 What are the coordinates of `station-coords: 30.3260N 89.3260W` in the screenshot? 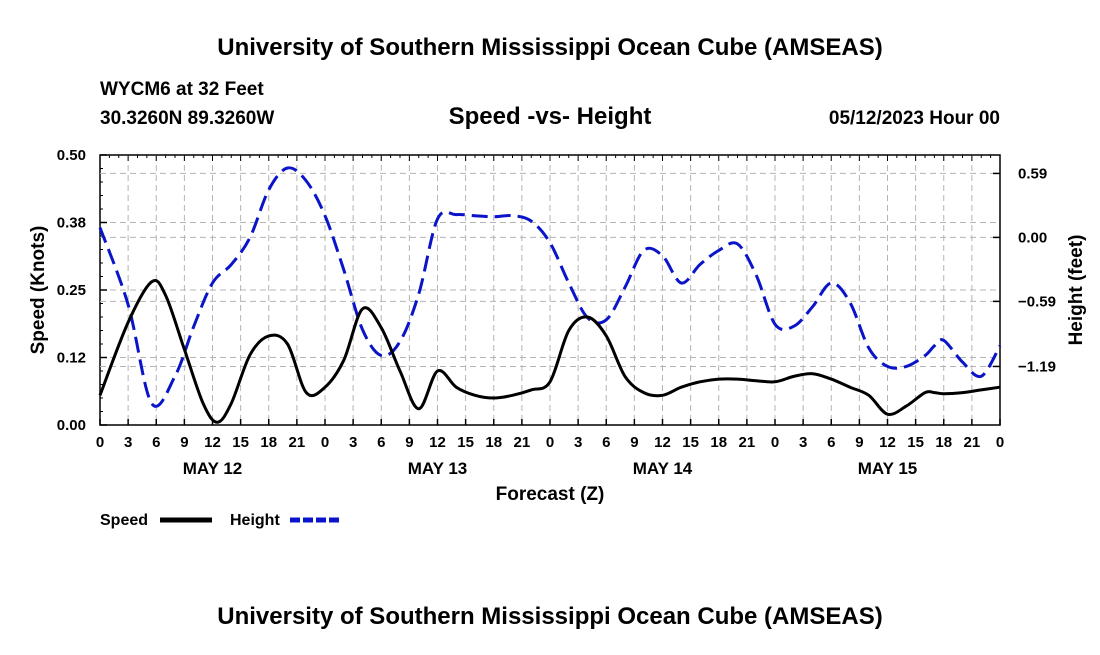 It's located at (187, 118).